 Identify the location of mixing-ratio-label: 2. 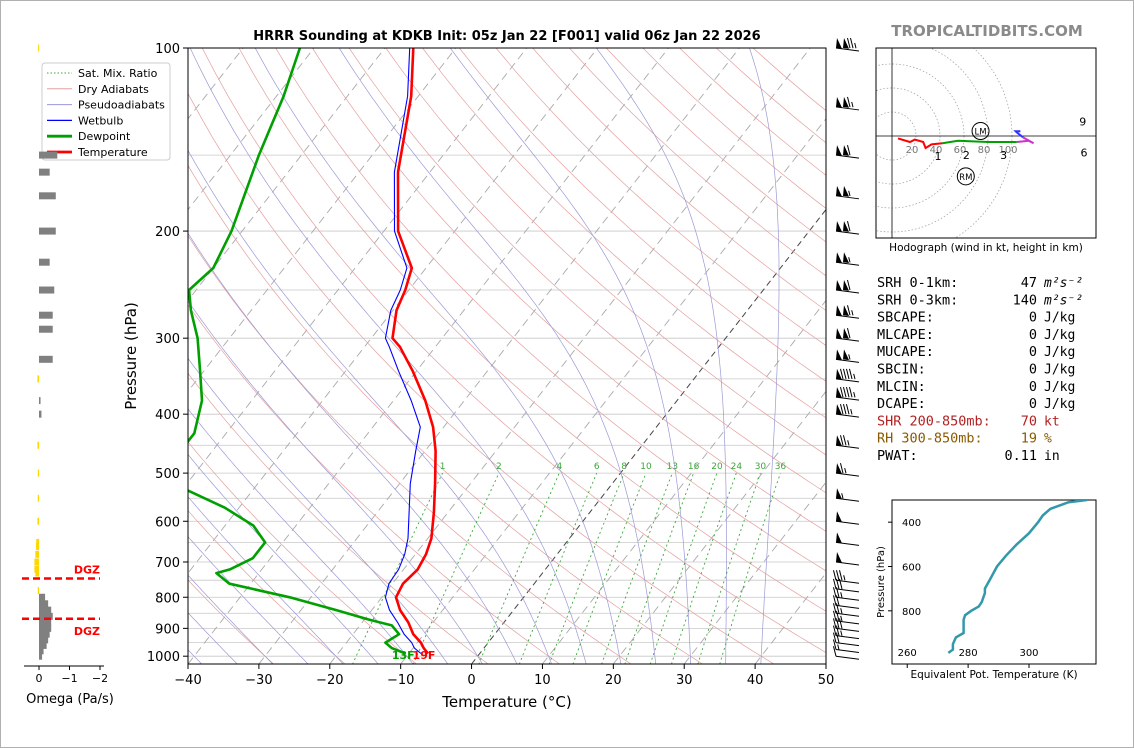
(499, 467).